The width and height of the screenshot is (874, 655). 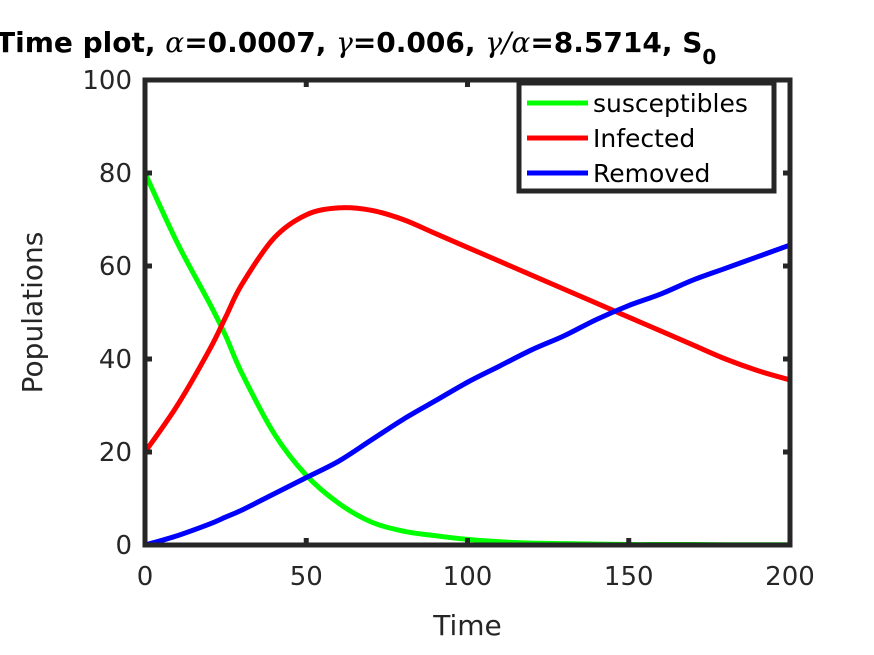 I want to click on x-axis-label: Time, so click(x=467, y=625).